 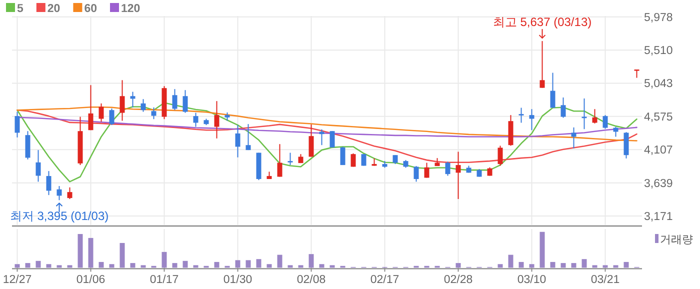 I want to click on y-tick-label: 4,575, so click(x=658, y=117).